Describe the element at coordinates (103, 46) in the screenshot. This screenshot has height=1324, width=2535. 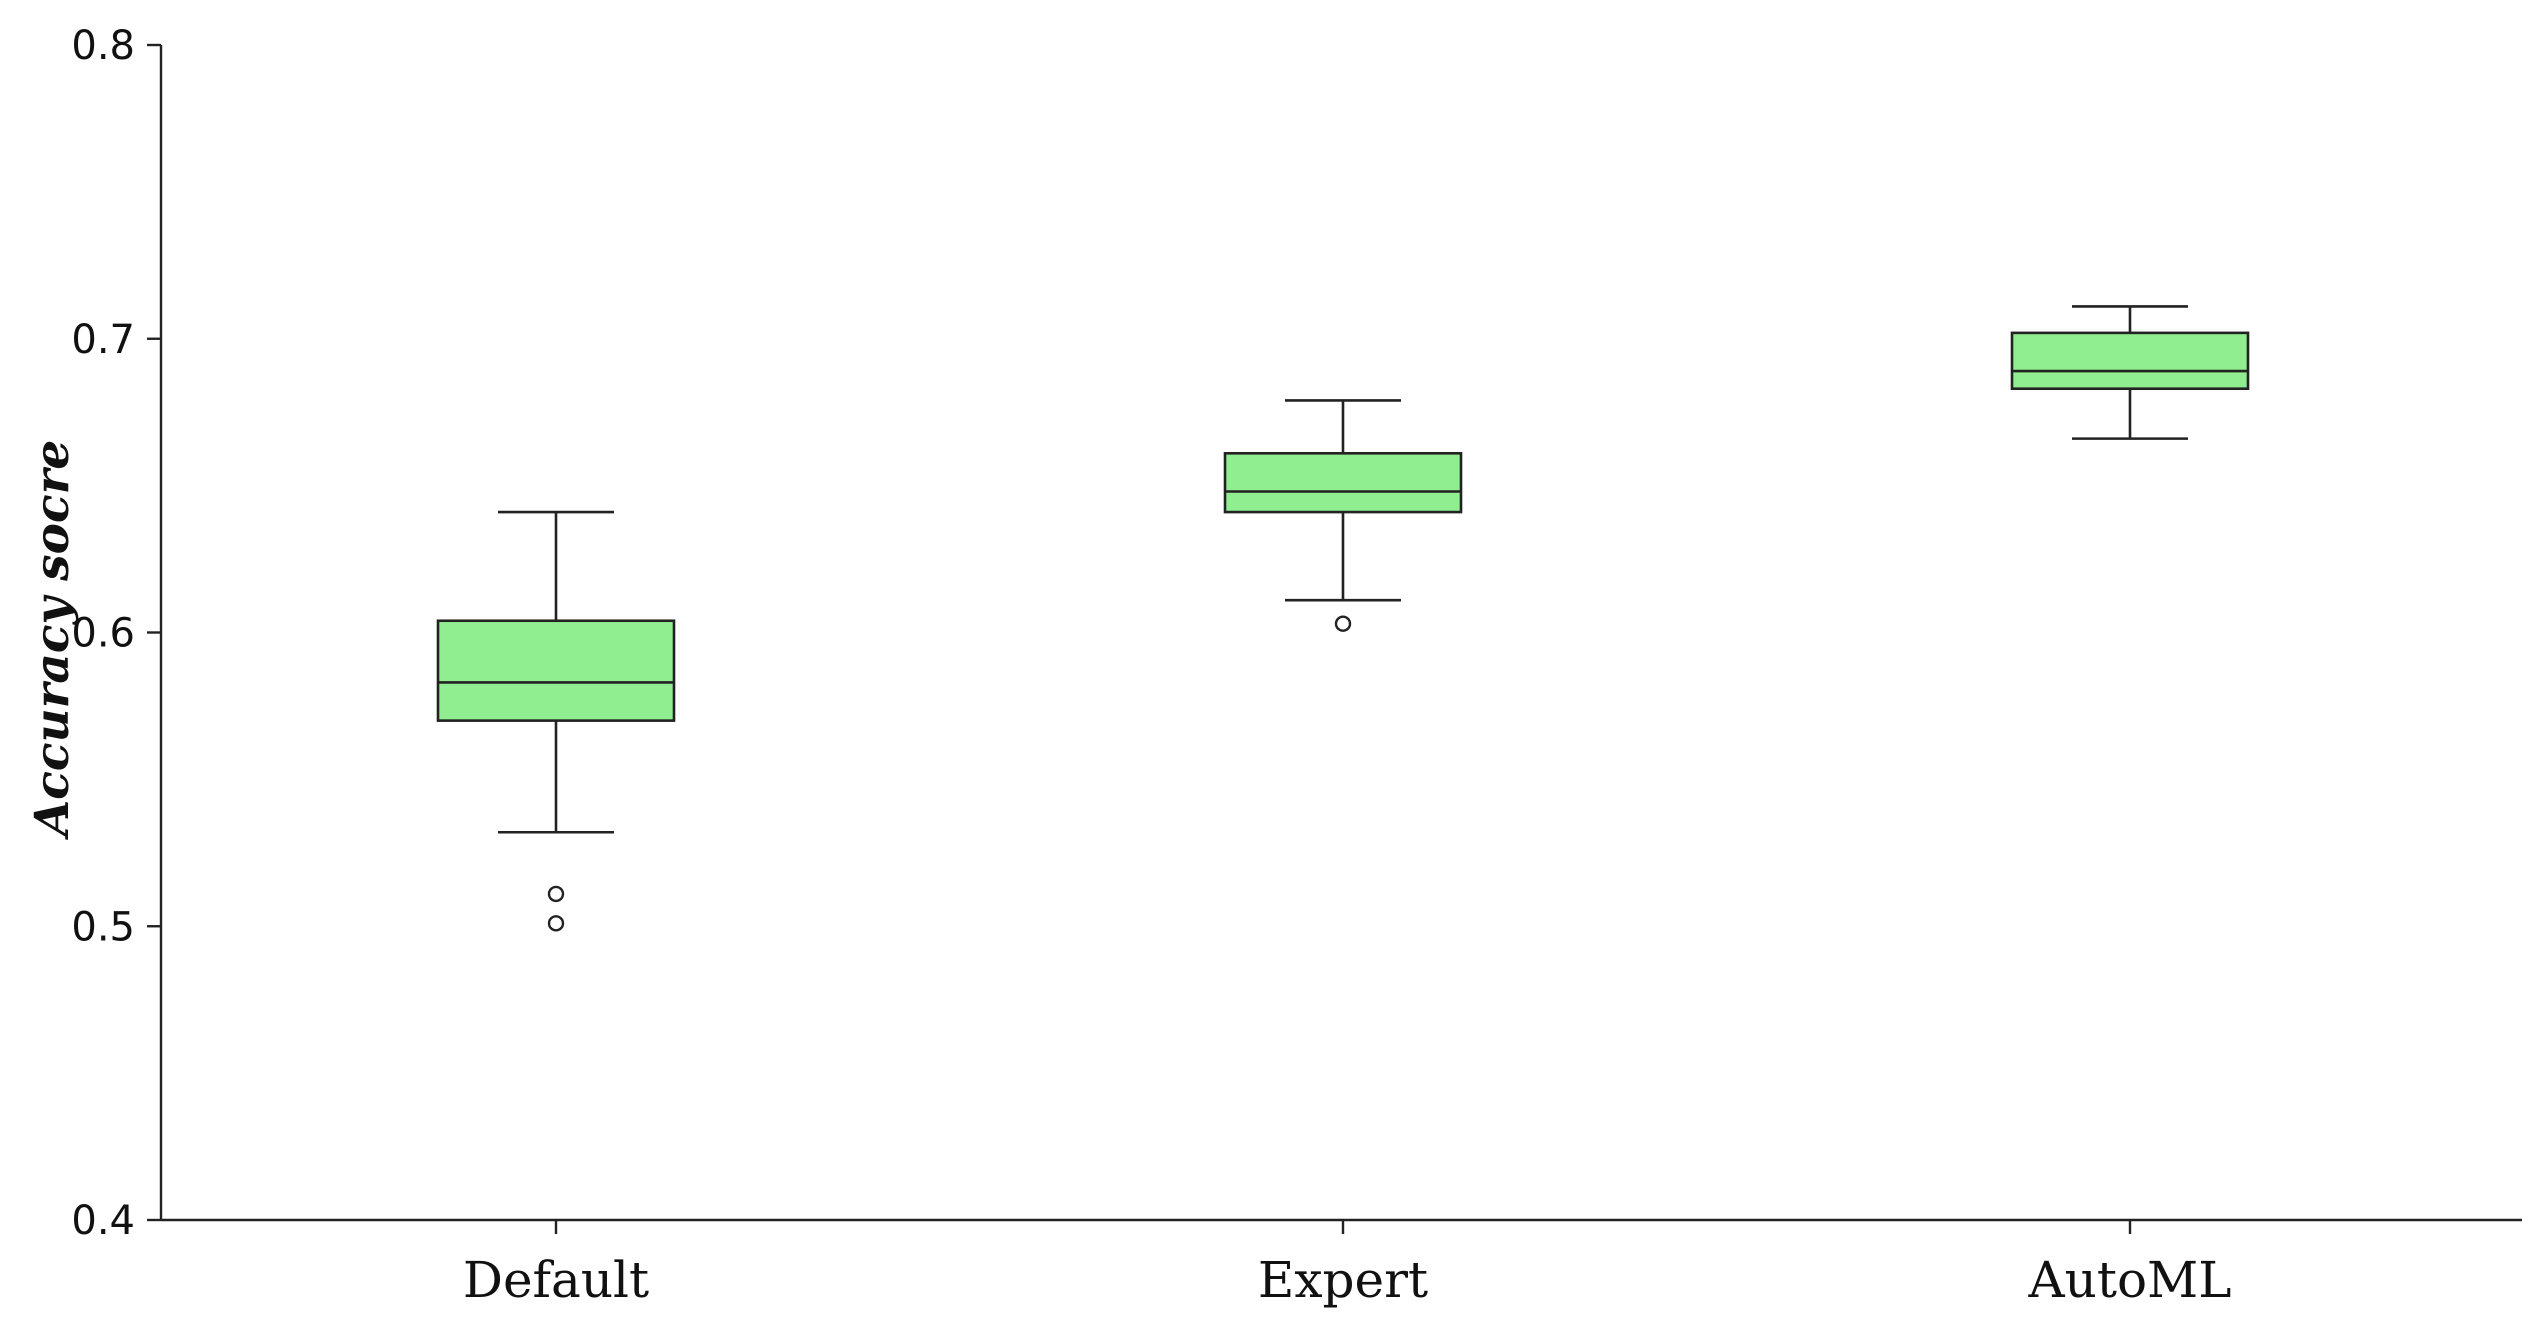
I see `y-tick-label: 0.8` at that location.